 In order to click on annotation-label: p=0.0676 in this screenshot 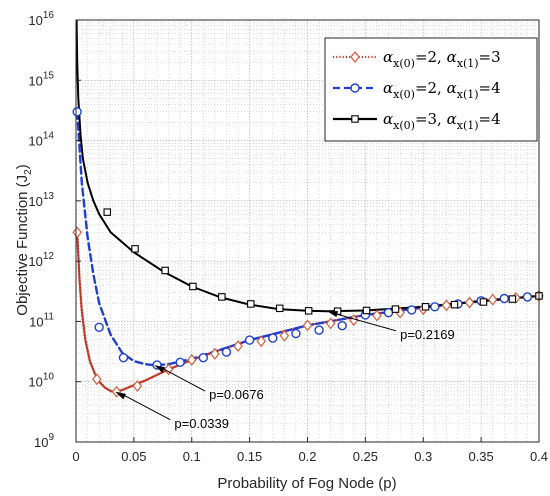, I will do `click(236, 394)`.